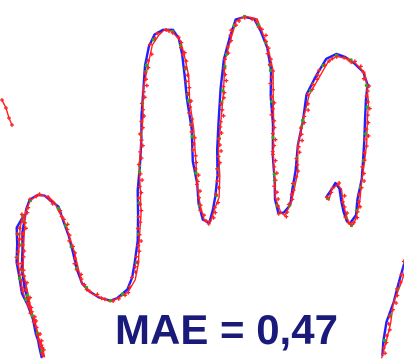 The height and width of the screenshot is (362, 404). Describe the element at coordinates (226, 329) in the screenshot. I see `mae-label: MAE = 0,47` at that location.